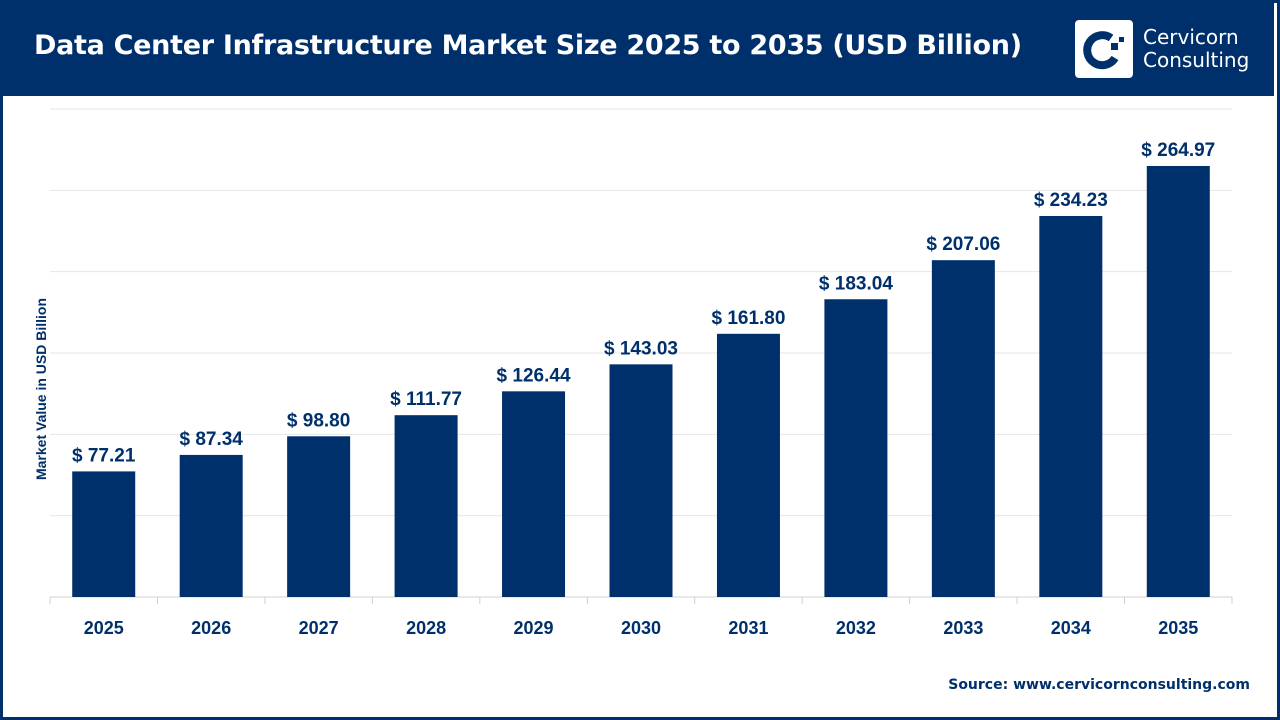  I want to click on bar-2032, so click(856, 448).